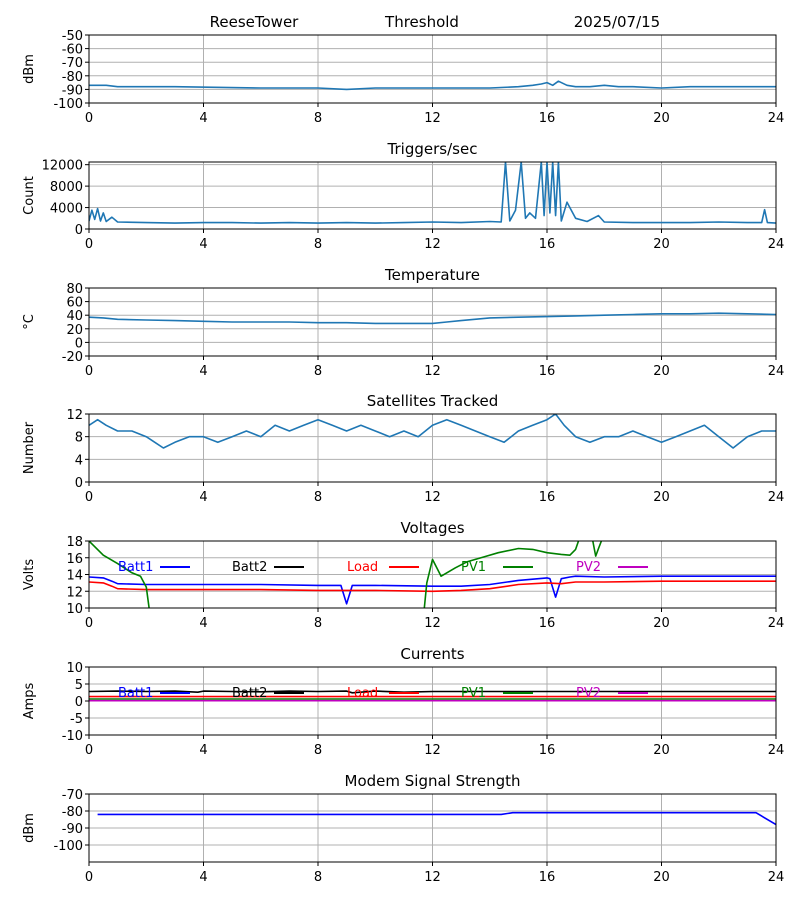 The width and height of the screenshot is (800, 900). What do you see at coordinates (76, 719) in the screenshot?
I see `y-tick-label: -5` at bounding box center [76, 719].